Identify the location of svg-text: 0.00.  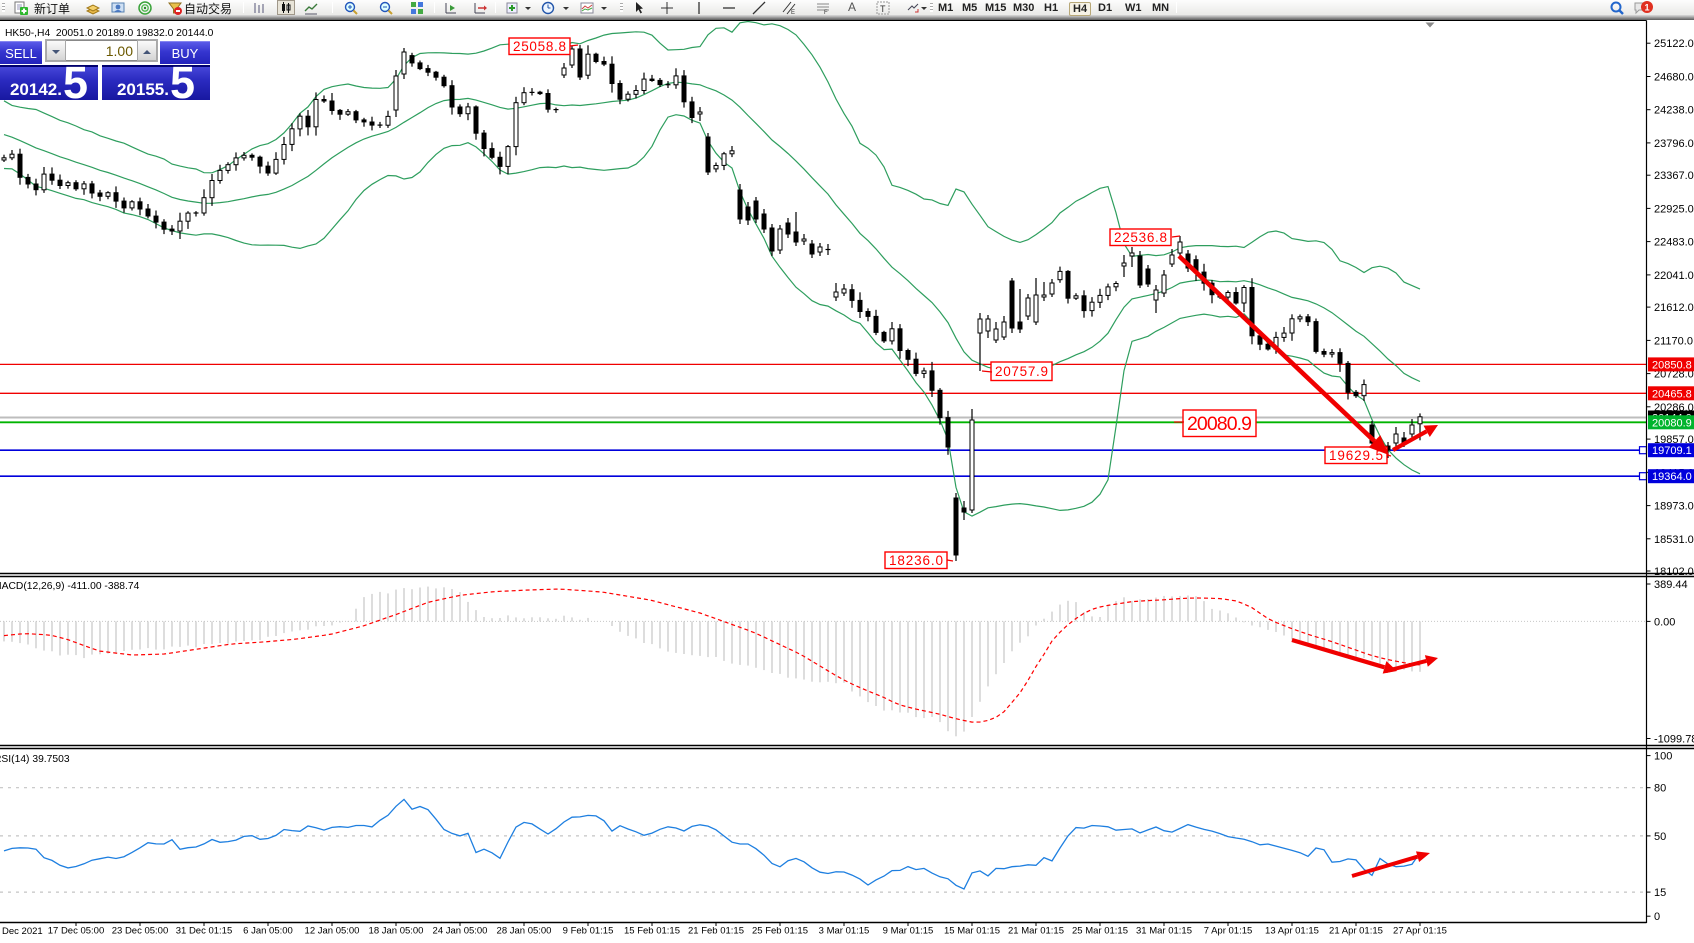
(1664, 622).